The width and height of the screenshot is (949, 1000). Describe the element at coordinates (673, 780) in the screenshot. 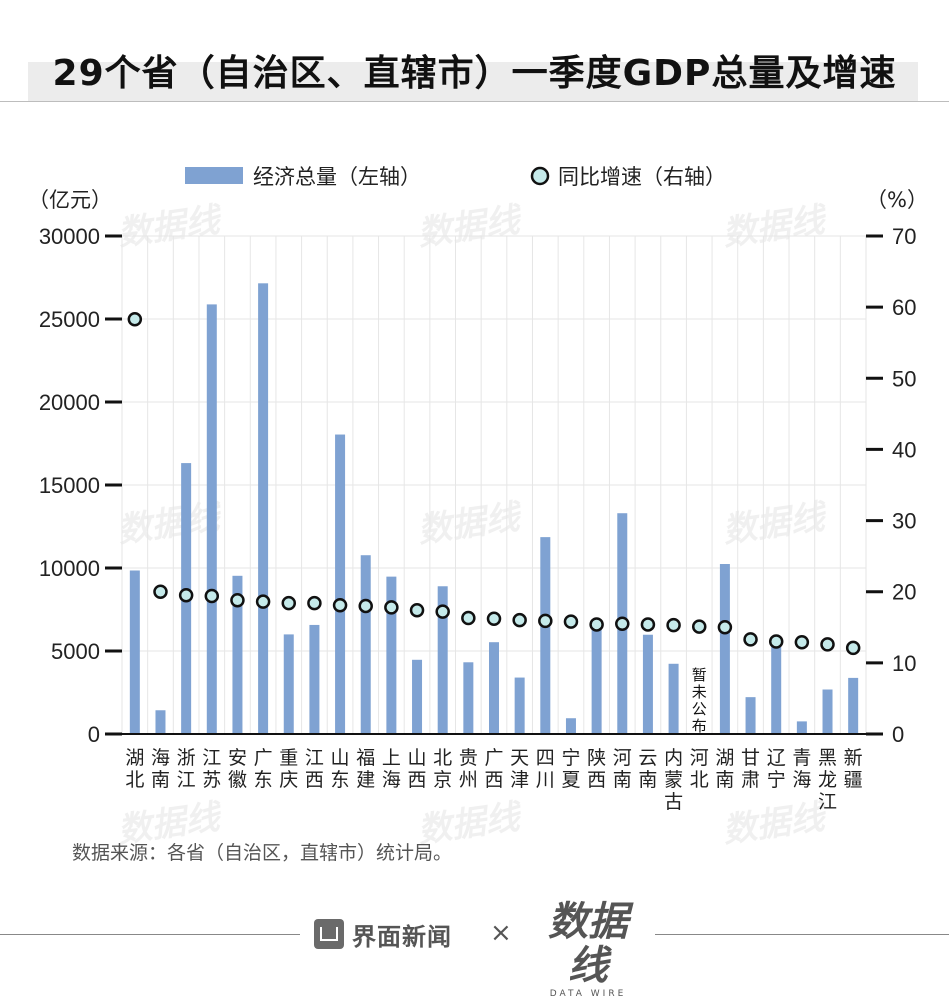

I see `category-label-内蒙古: 内蒙古` at that location.